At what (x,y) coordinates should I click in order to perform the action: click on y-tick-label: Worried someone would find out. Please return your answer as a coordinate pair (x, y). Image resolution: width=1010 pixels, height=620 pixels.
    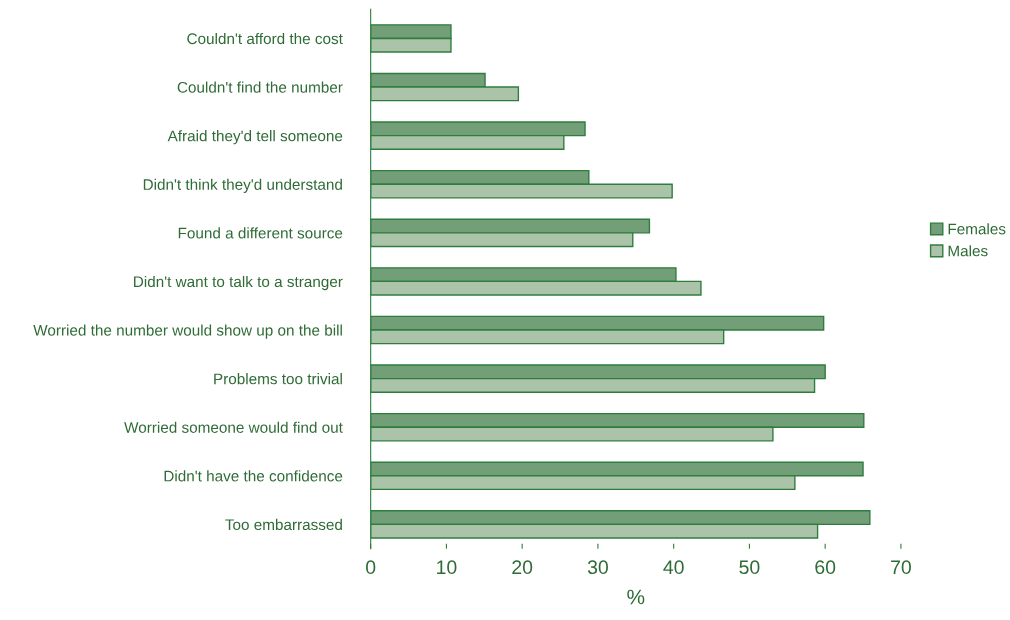
    Looking at the image, I should click on (233, 427).